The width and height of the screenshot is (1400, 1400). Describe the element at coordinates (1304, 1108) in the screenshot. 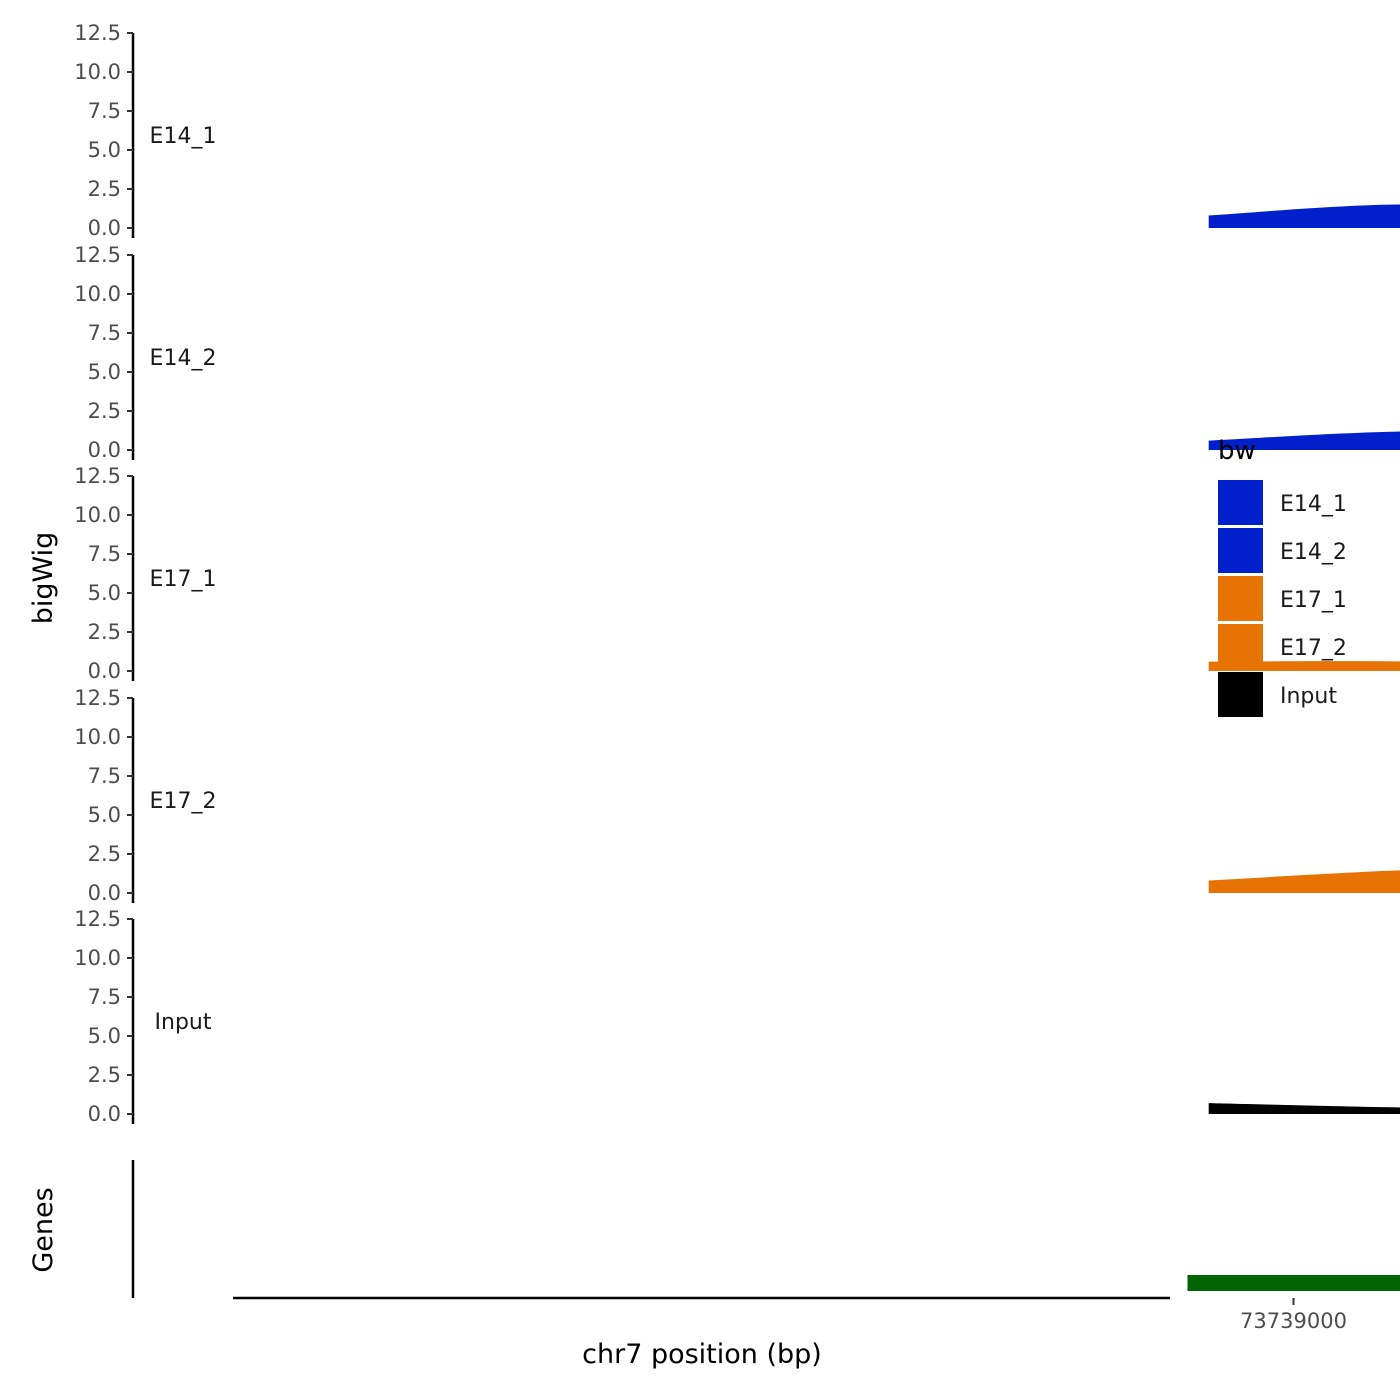

I see `coverage-area-Input` at that location.